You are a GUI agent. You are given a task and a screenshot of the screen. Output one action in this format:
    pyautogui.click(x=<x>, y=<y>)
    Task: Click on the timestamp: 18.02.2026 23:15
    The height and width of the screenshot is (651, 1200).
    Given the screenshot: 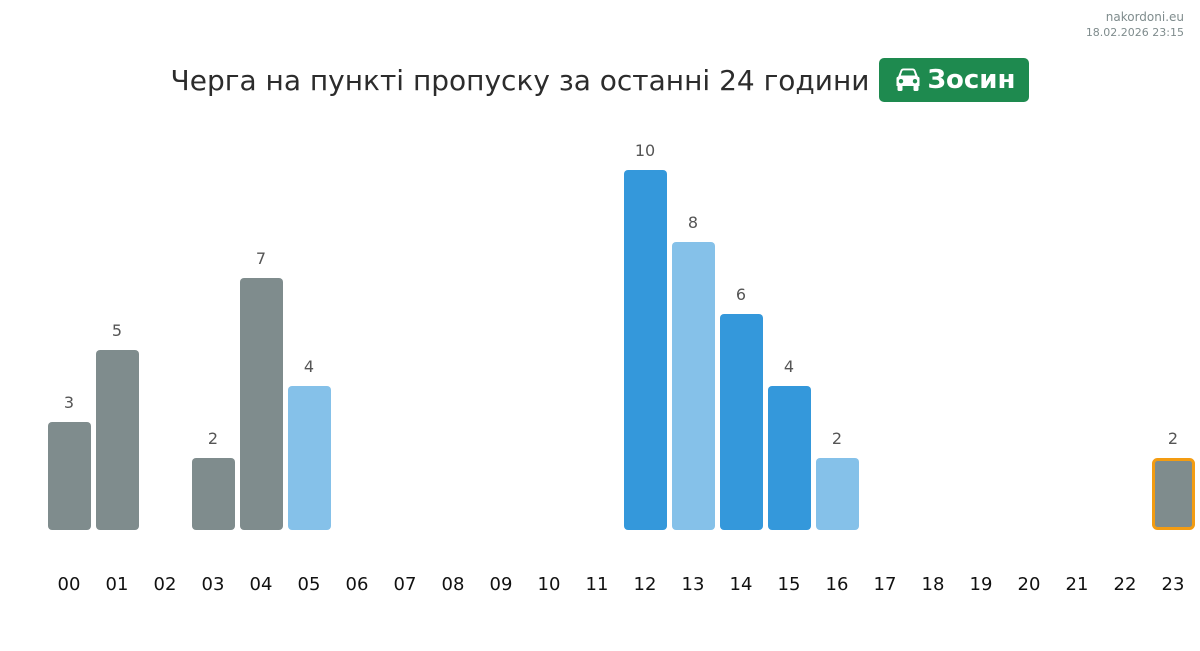 What is the action you would take?
    pyautogui.click(x=1134, y=32)
    